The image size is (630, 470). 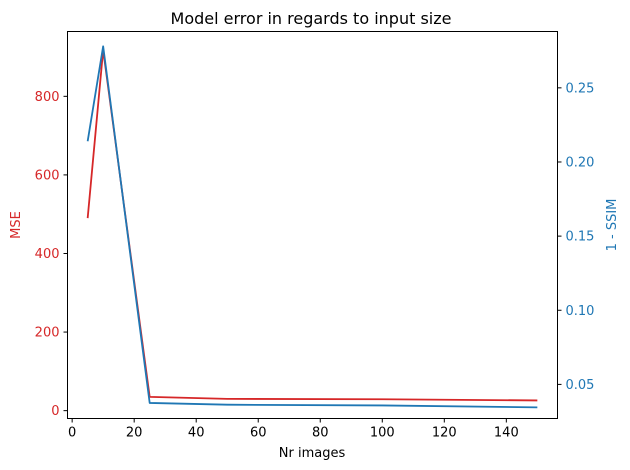 I want to click on left-y-axis-ticks: 0 200 400 600 800, so click(x=51, y=254).